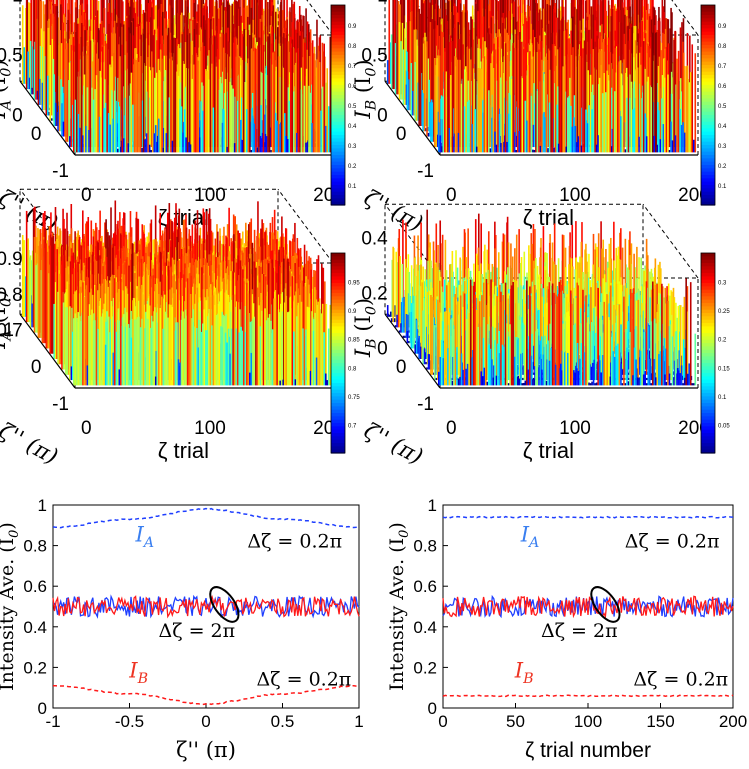 The height and width of the screenshot is (769, 749). Describe the element at coordinates (352, 47) in the screenshot. I see `colorbar-tick-label: 0.8` at that location.